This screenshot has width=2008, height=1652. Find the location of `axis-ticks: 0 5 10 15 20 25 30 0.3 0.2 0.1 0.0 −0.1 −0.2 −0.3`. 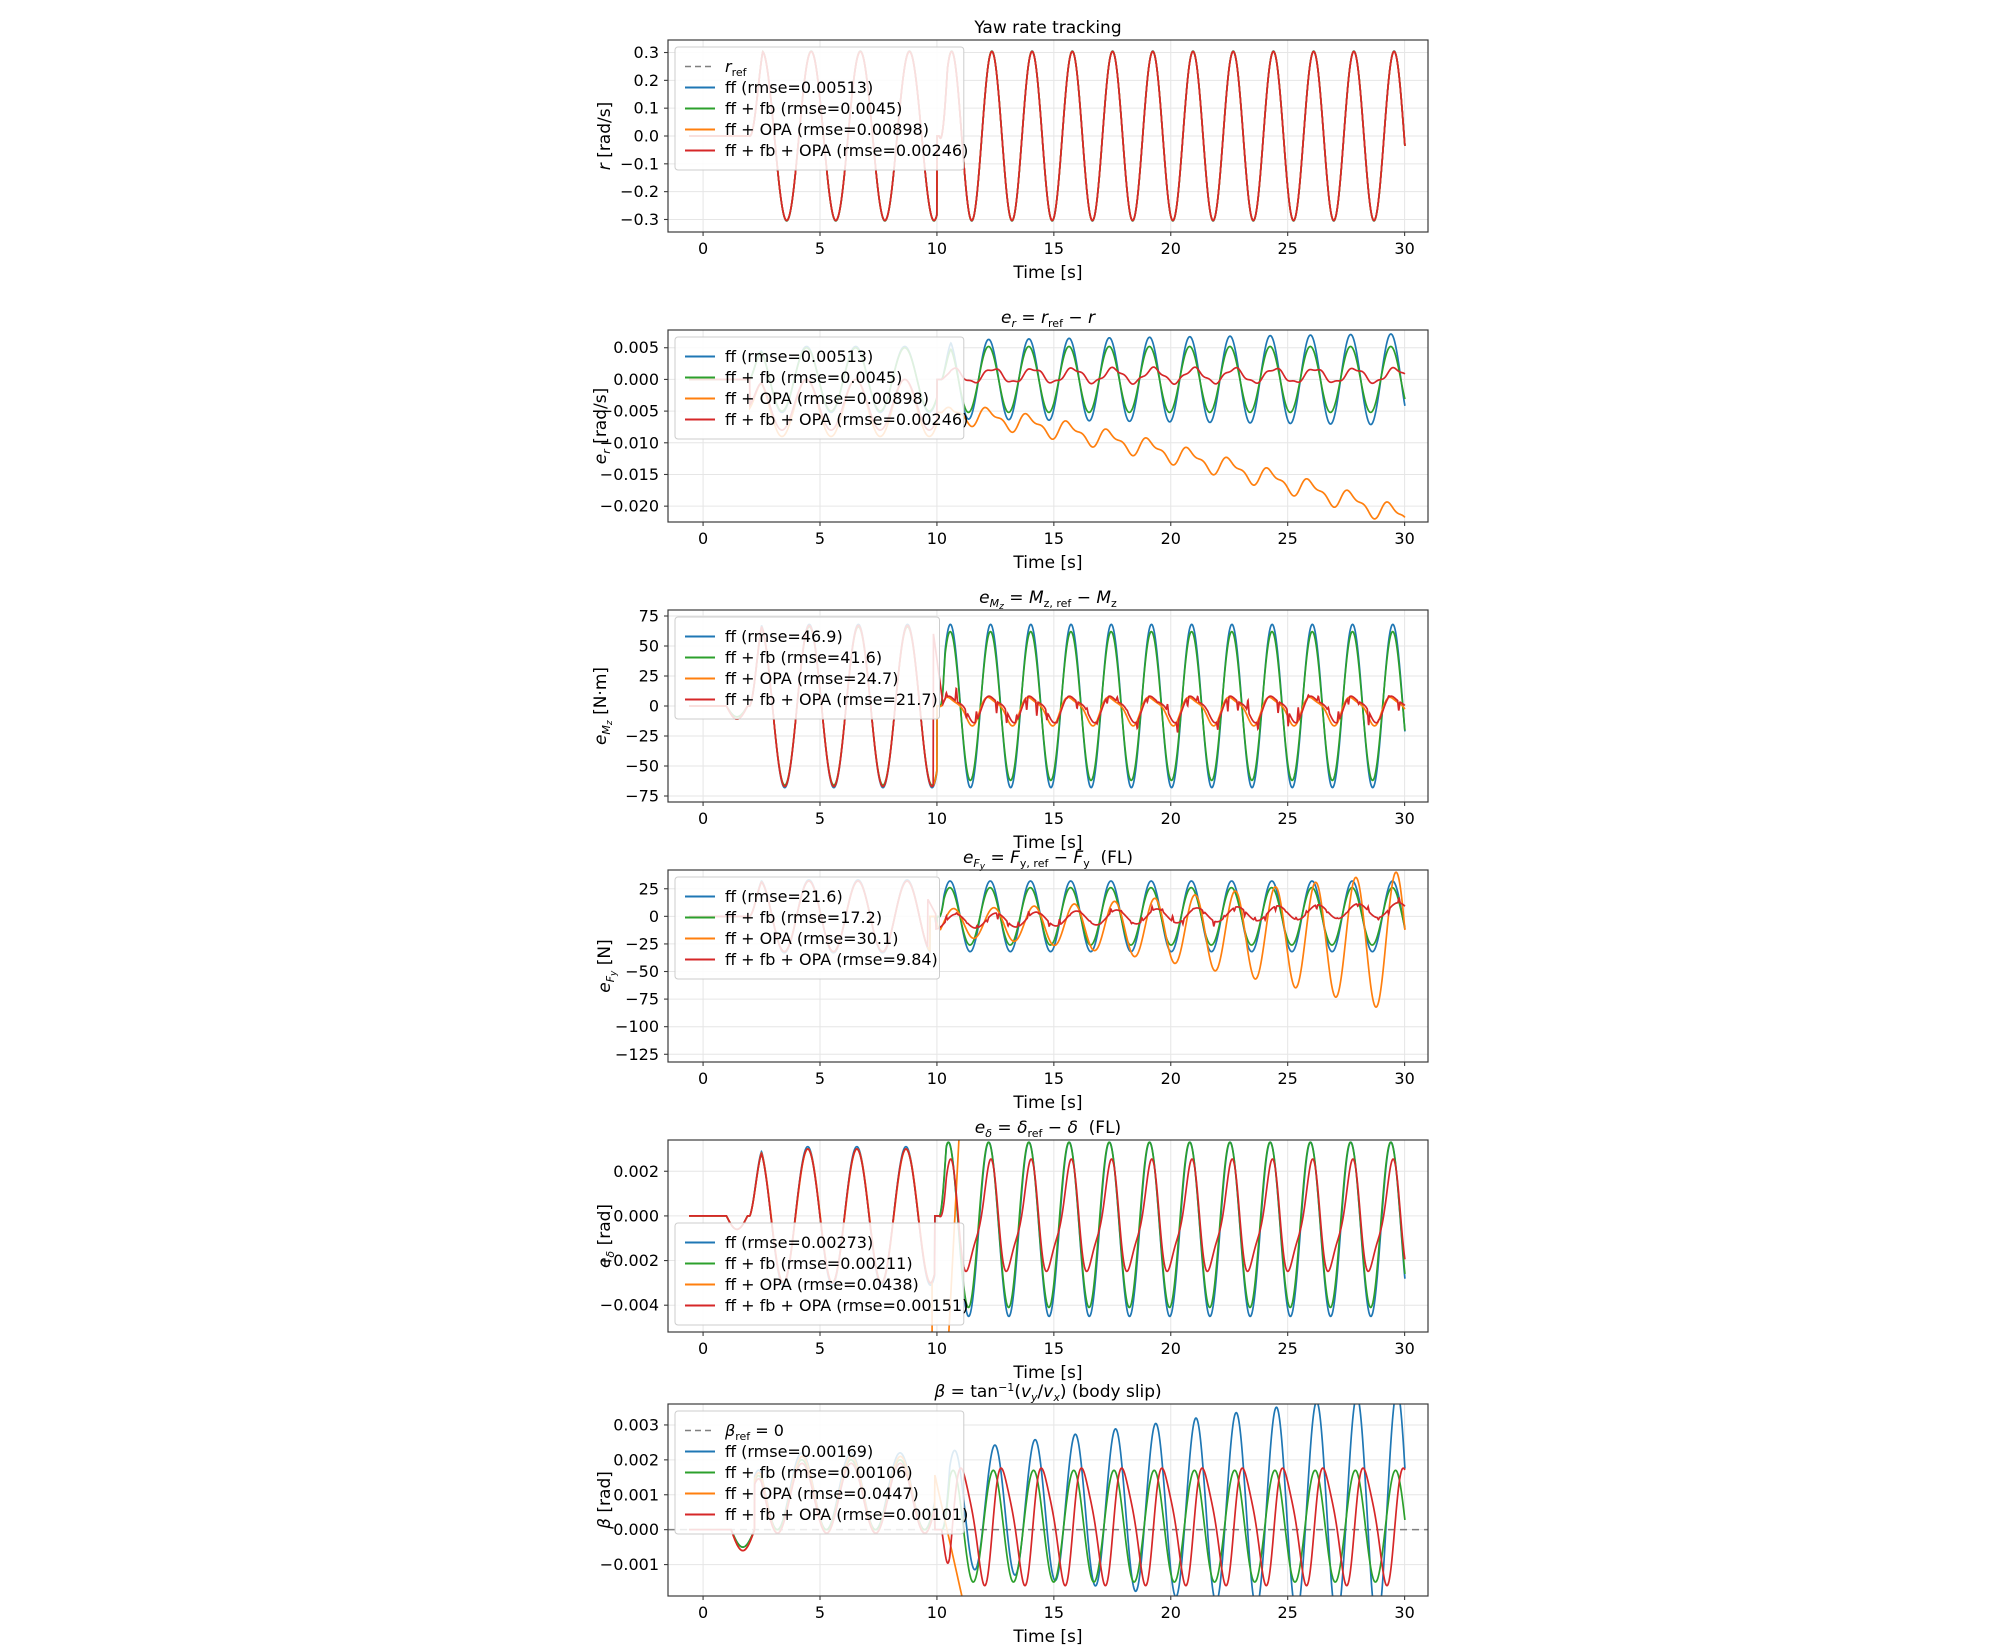

axis-ticks: 0 5 10 15 20 25 30 0.3 0.2 0.1 0.0 −0.1 −0.2 −0.3 is located at coordinates (1017, 150).